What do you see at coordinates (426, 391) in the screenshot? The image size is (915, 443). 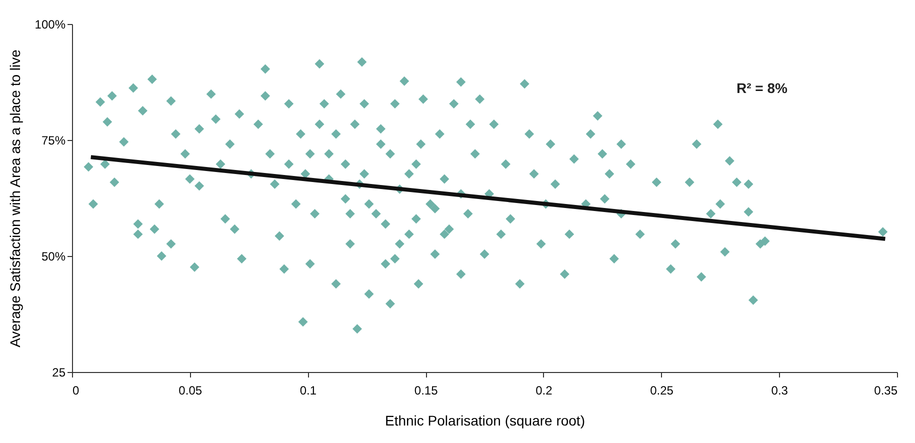 I see `x-tick-label: 0.15` at bounding box center [426, 391].